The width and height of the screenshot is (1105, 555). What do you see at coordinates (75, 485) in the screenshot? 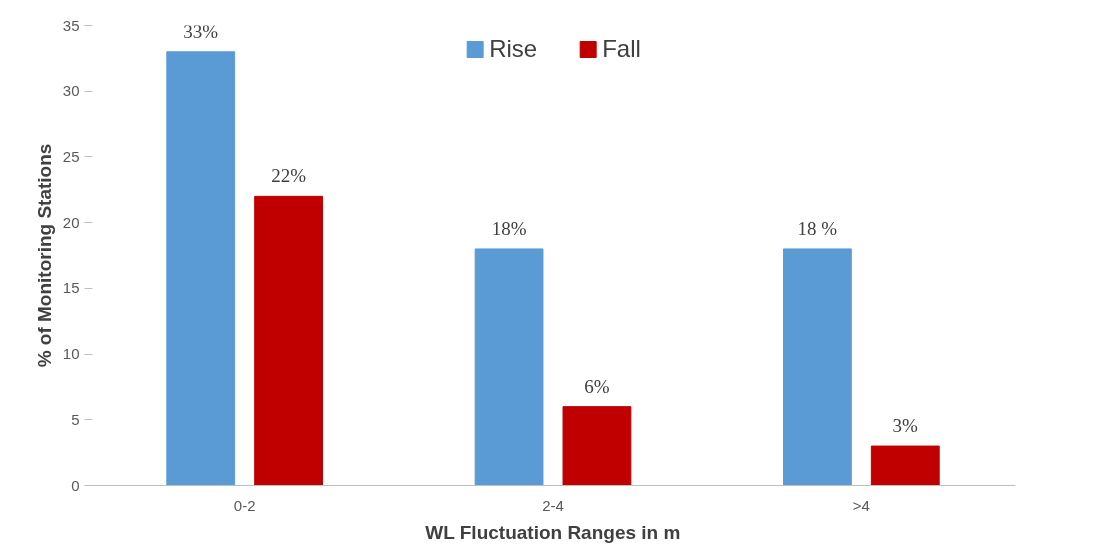
I see `y-tick-label: 0` at bounding box center [75, 485].